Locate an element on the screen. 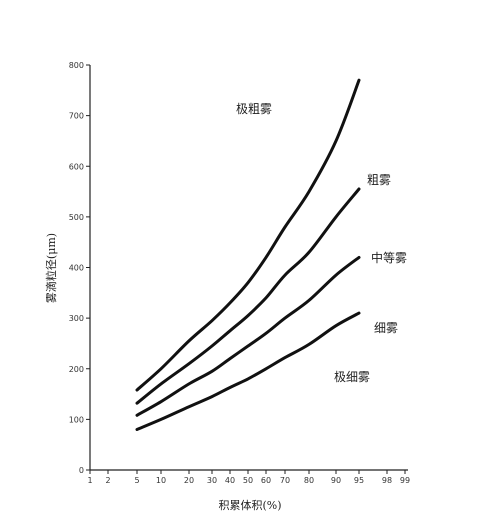 The width and height of the screenshot is (490, 522). y-tick-label: 400 is located at coordinates (76, 268).